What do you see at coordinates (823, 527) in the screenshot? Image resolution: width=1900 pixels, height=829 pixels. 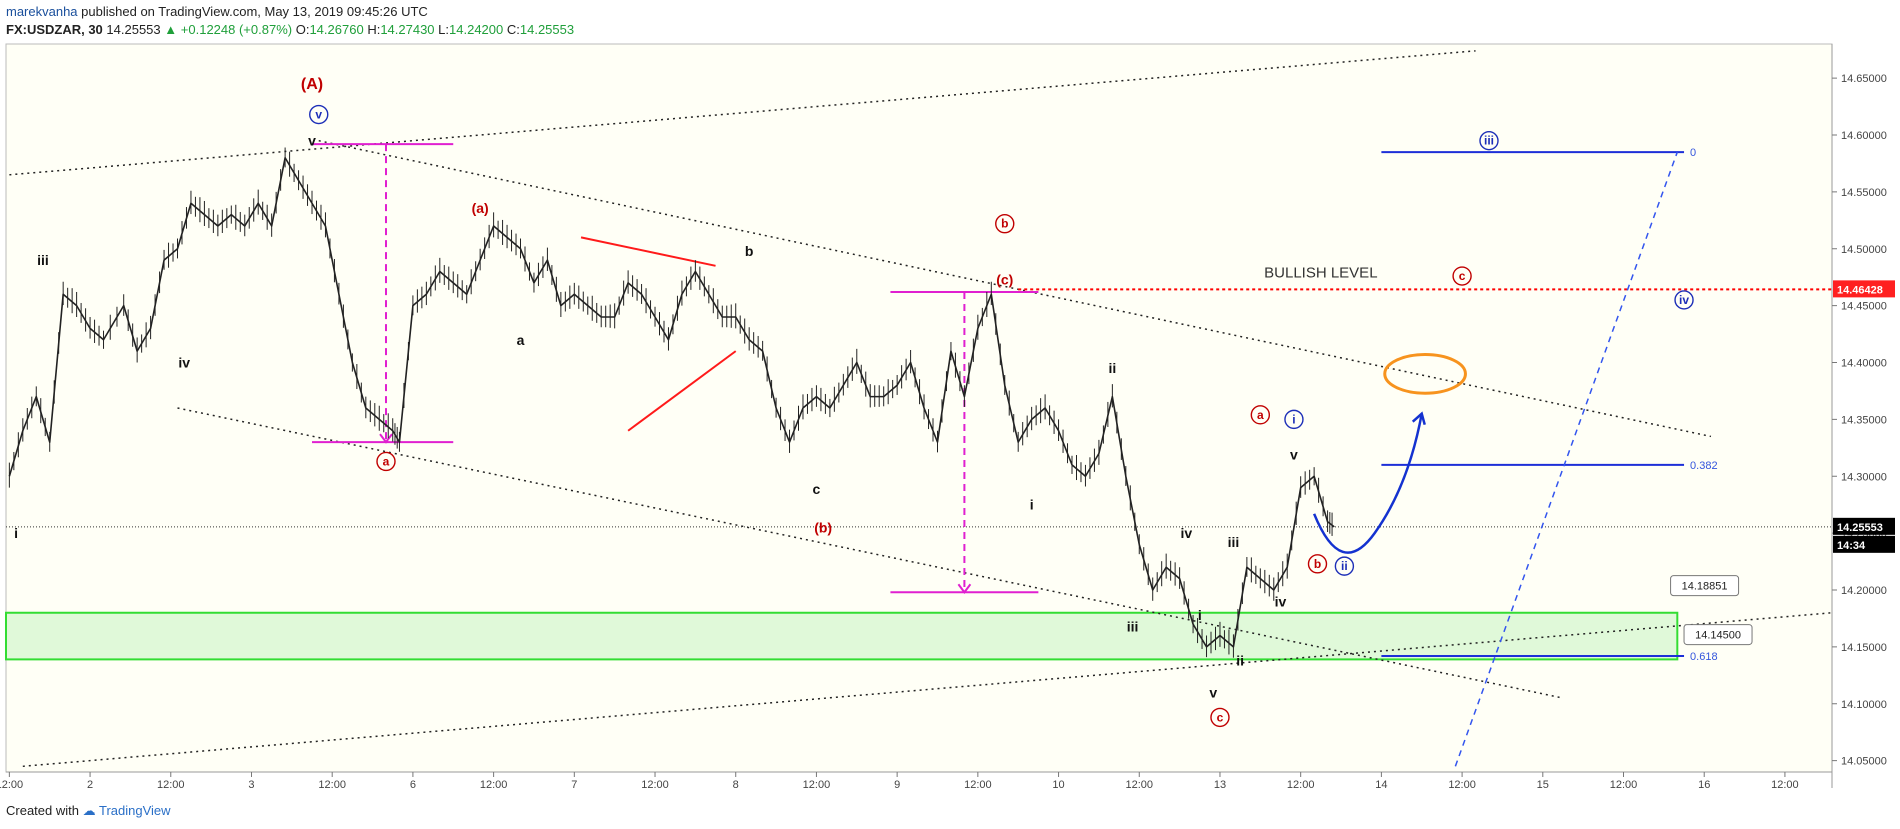 I see `wave-label: (b)` at bounding box center [823, 527].